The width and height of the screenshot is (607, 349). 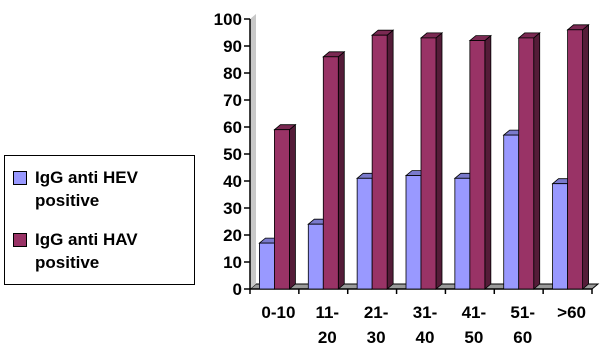 What do you see at coordinates (86, 189) in the screenshot?
I see `legend-label-hev: IgG anti HEV positive` at bounding box center [86, 189].